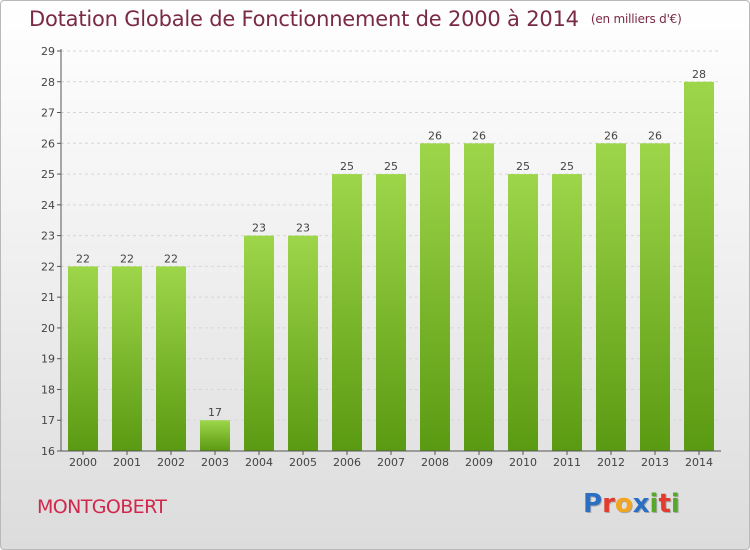  Describe the element at coordinates (347, 462) in the screenshot. I see `x-tick-label: 2006` at that location.